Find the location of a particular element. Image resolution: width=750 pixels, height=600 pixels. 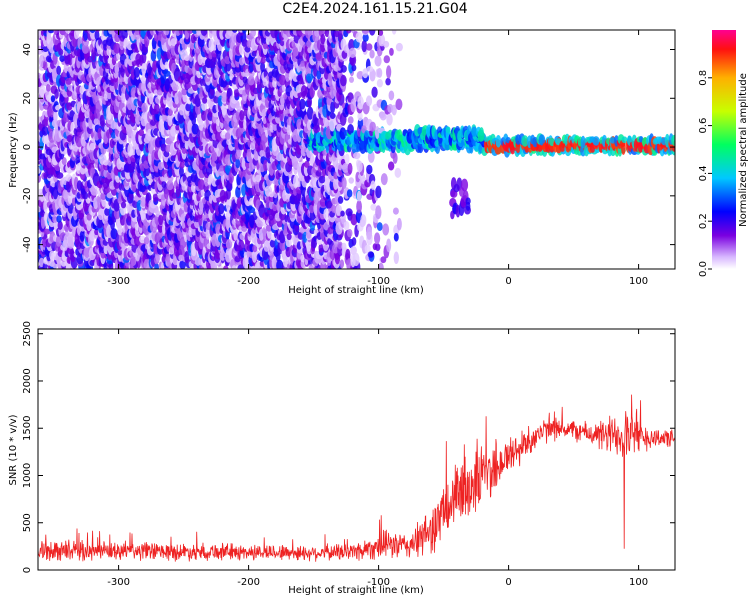

colorbar-tick-label: 0.6 is located at coordinates (703, 126).